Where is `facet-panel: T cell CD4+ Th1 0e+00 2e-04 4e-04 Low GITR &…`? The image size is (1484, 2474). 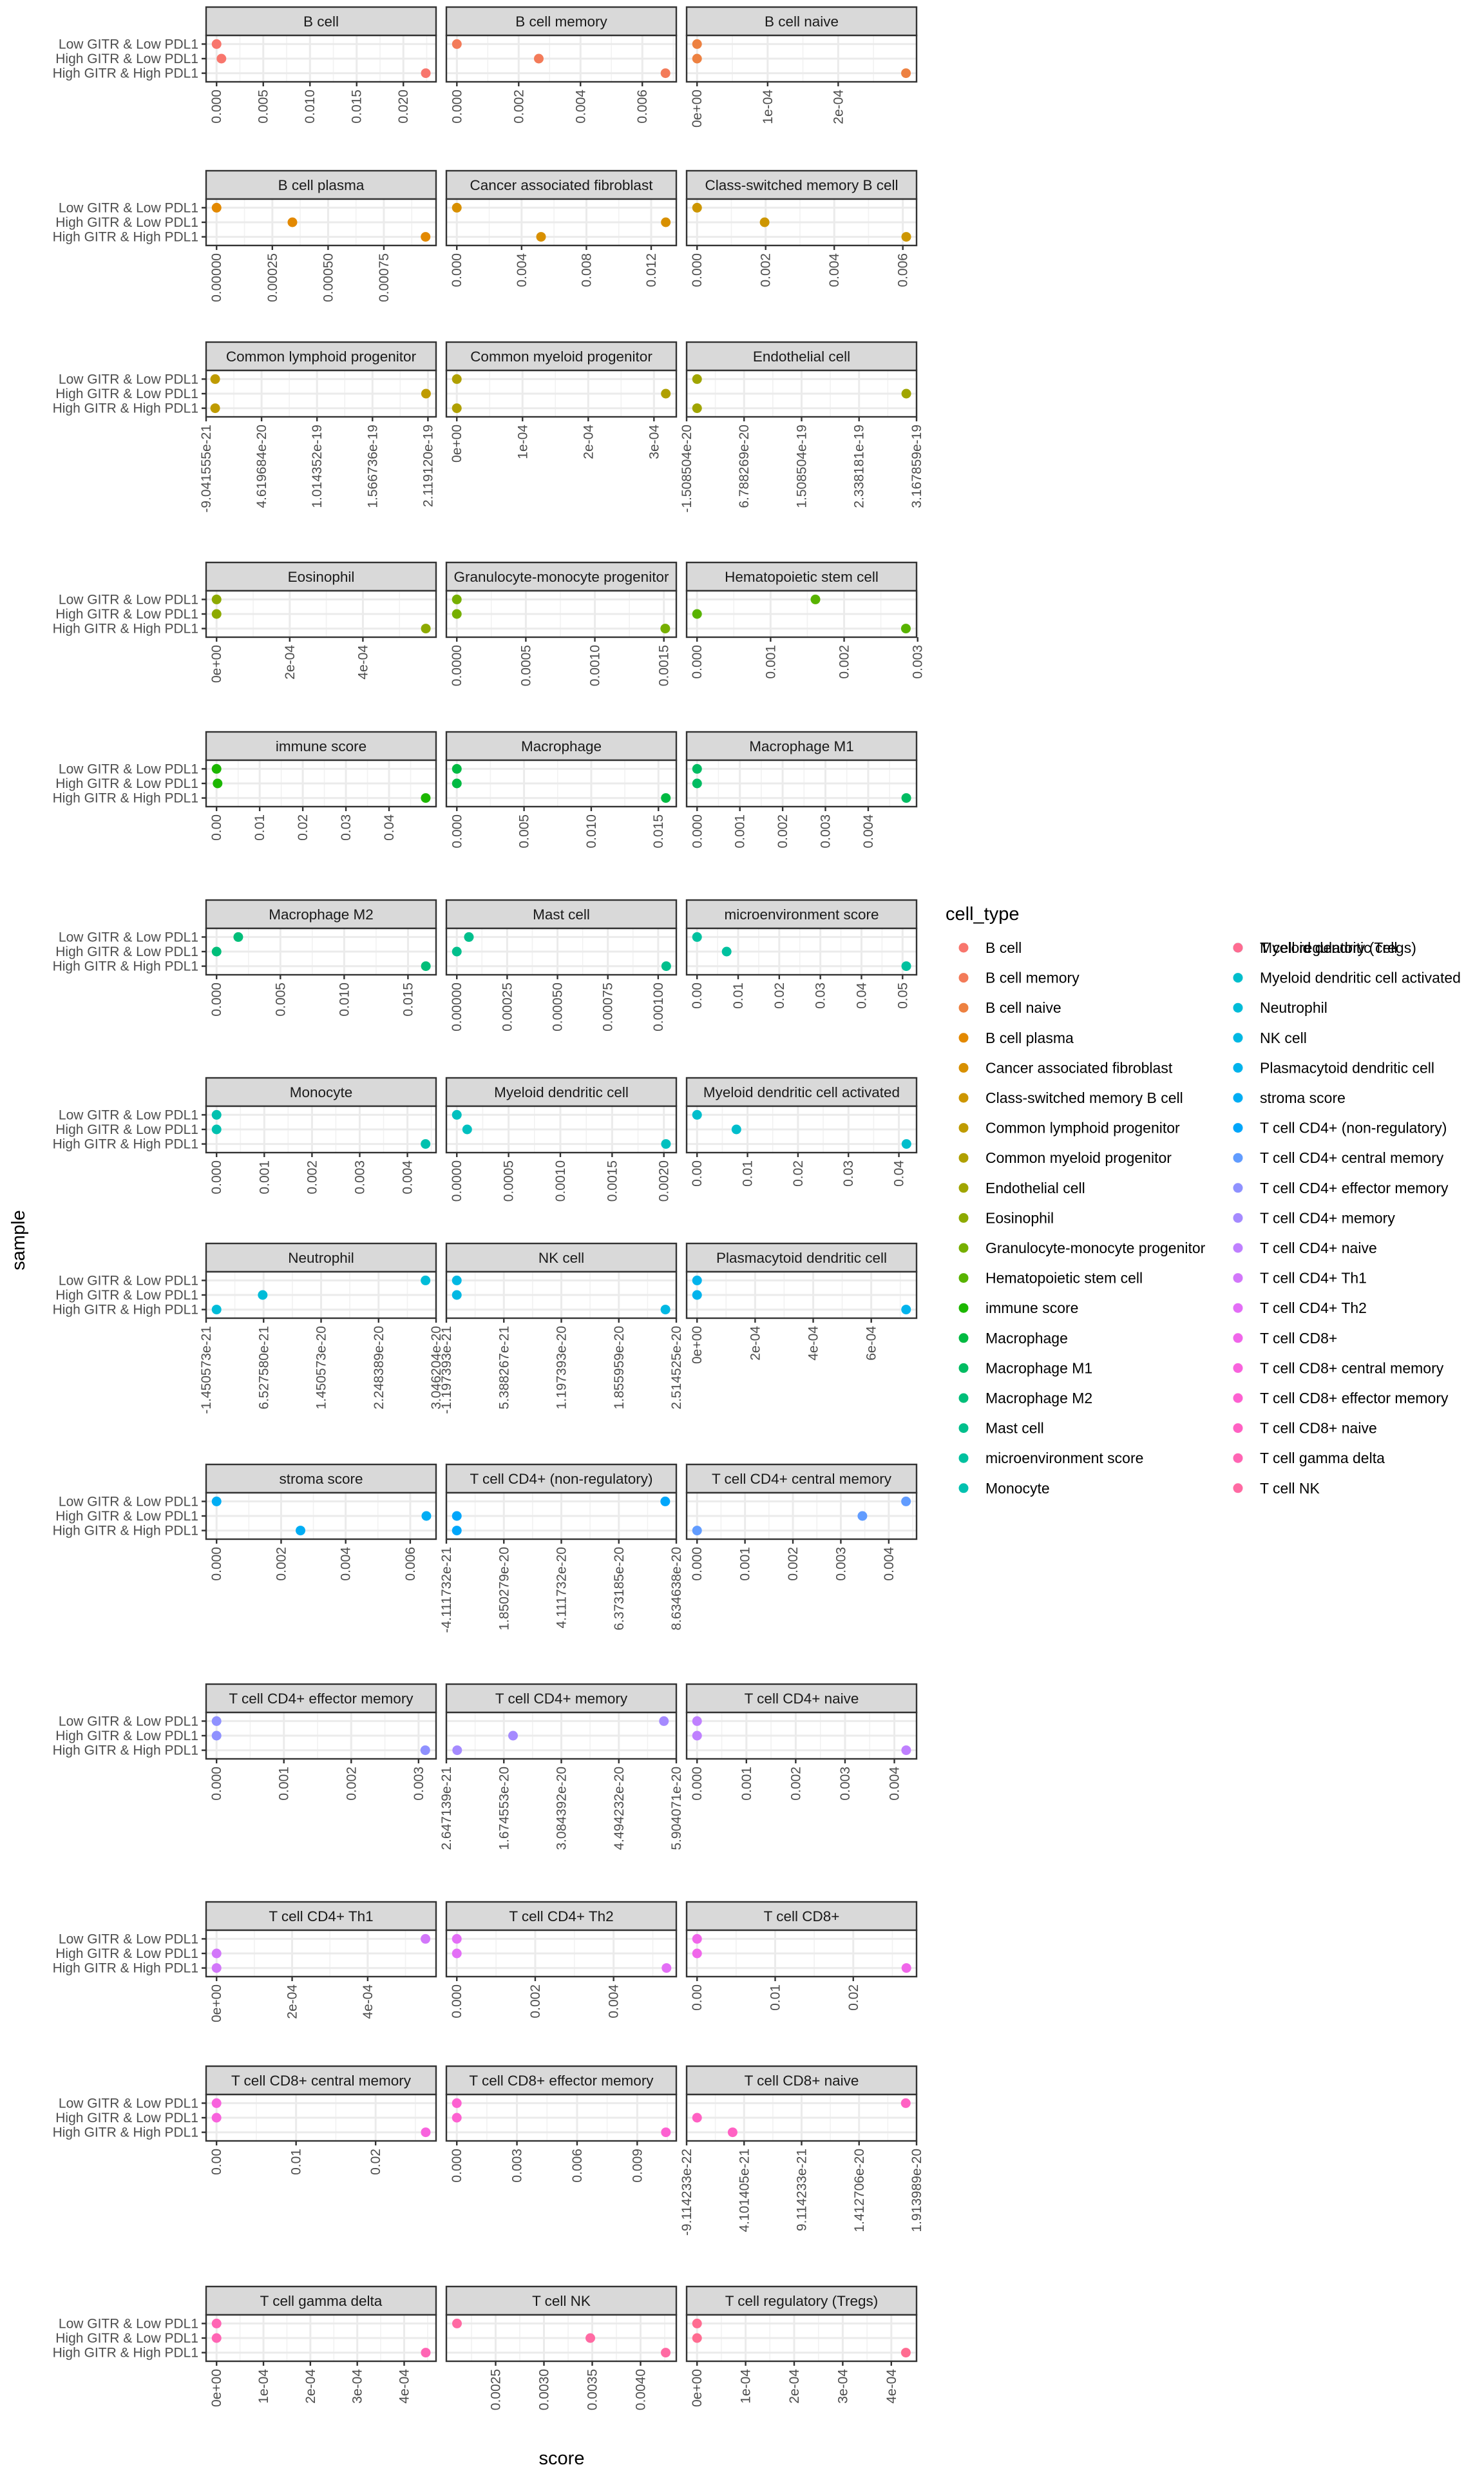
facet-panel: T cell CD4+ Th1 0e+00 2e-04 4e-04 Low GITR &… is located at coordinates (245, 1961).